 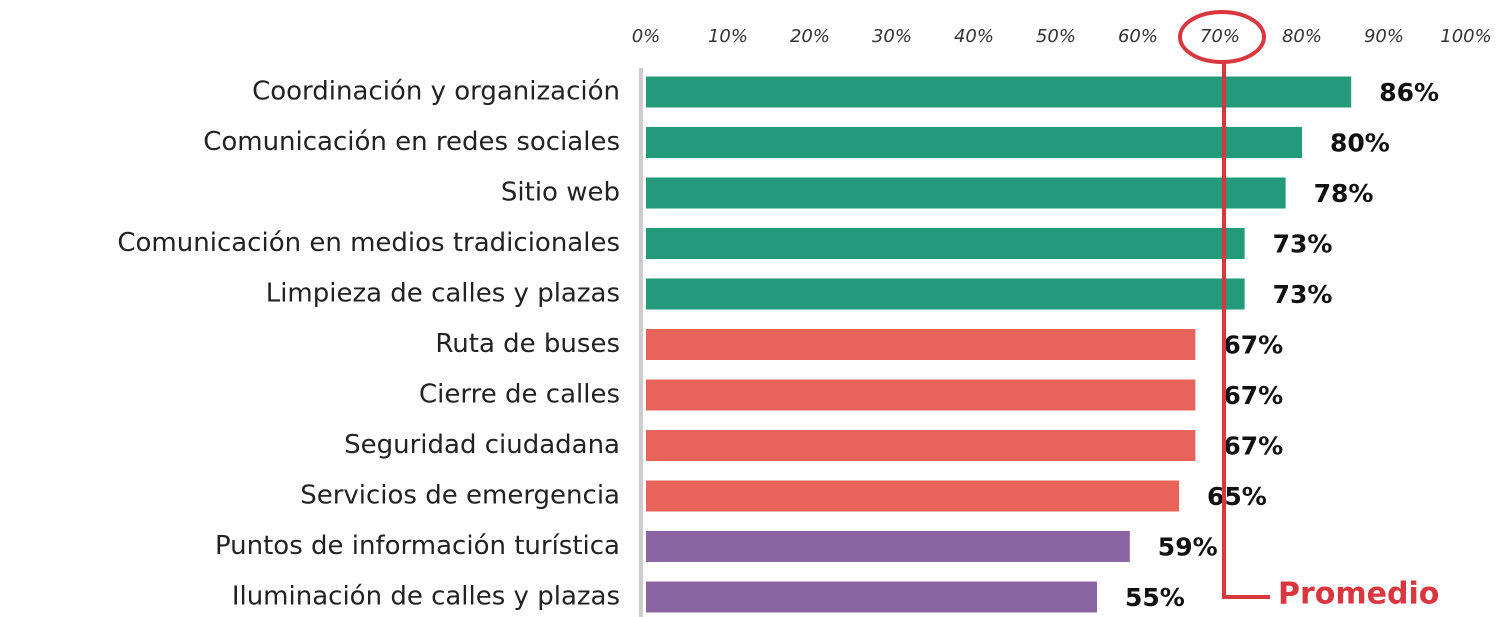 What do you see at coordinates (1155, 597) in the screenshot?
I see `value-label: 55%` at bounding box center [1155, 597].